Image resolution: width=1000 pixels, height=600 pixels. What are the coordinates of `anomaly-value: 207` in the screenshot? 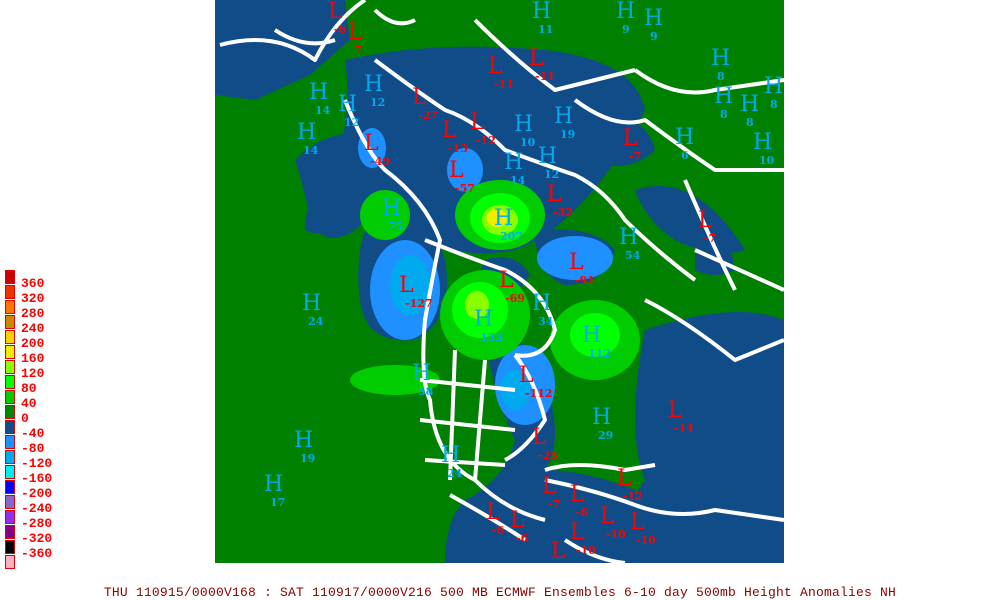 It's located at (511, 236).